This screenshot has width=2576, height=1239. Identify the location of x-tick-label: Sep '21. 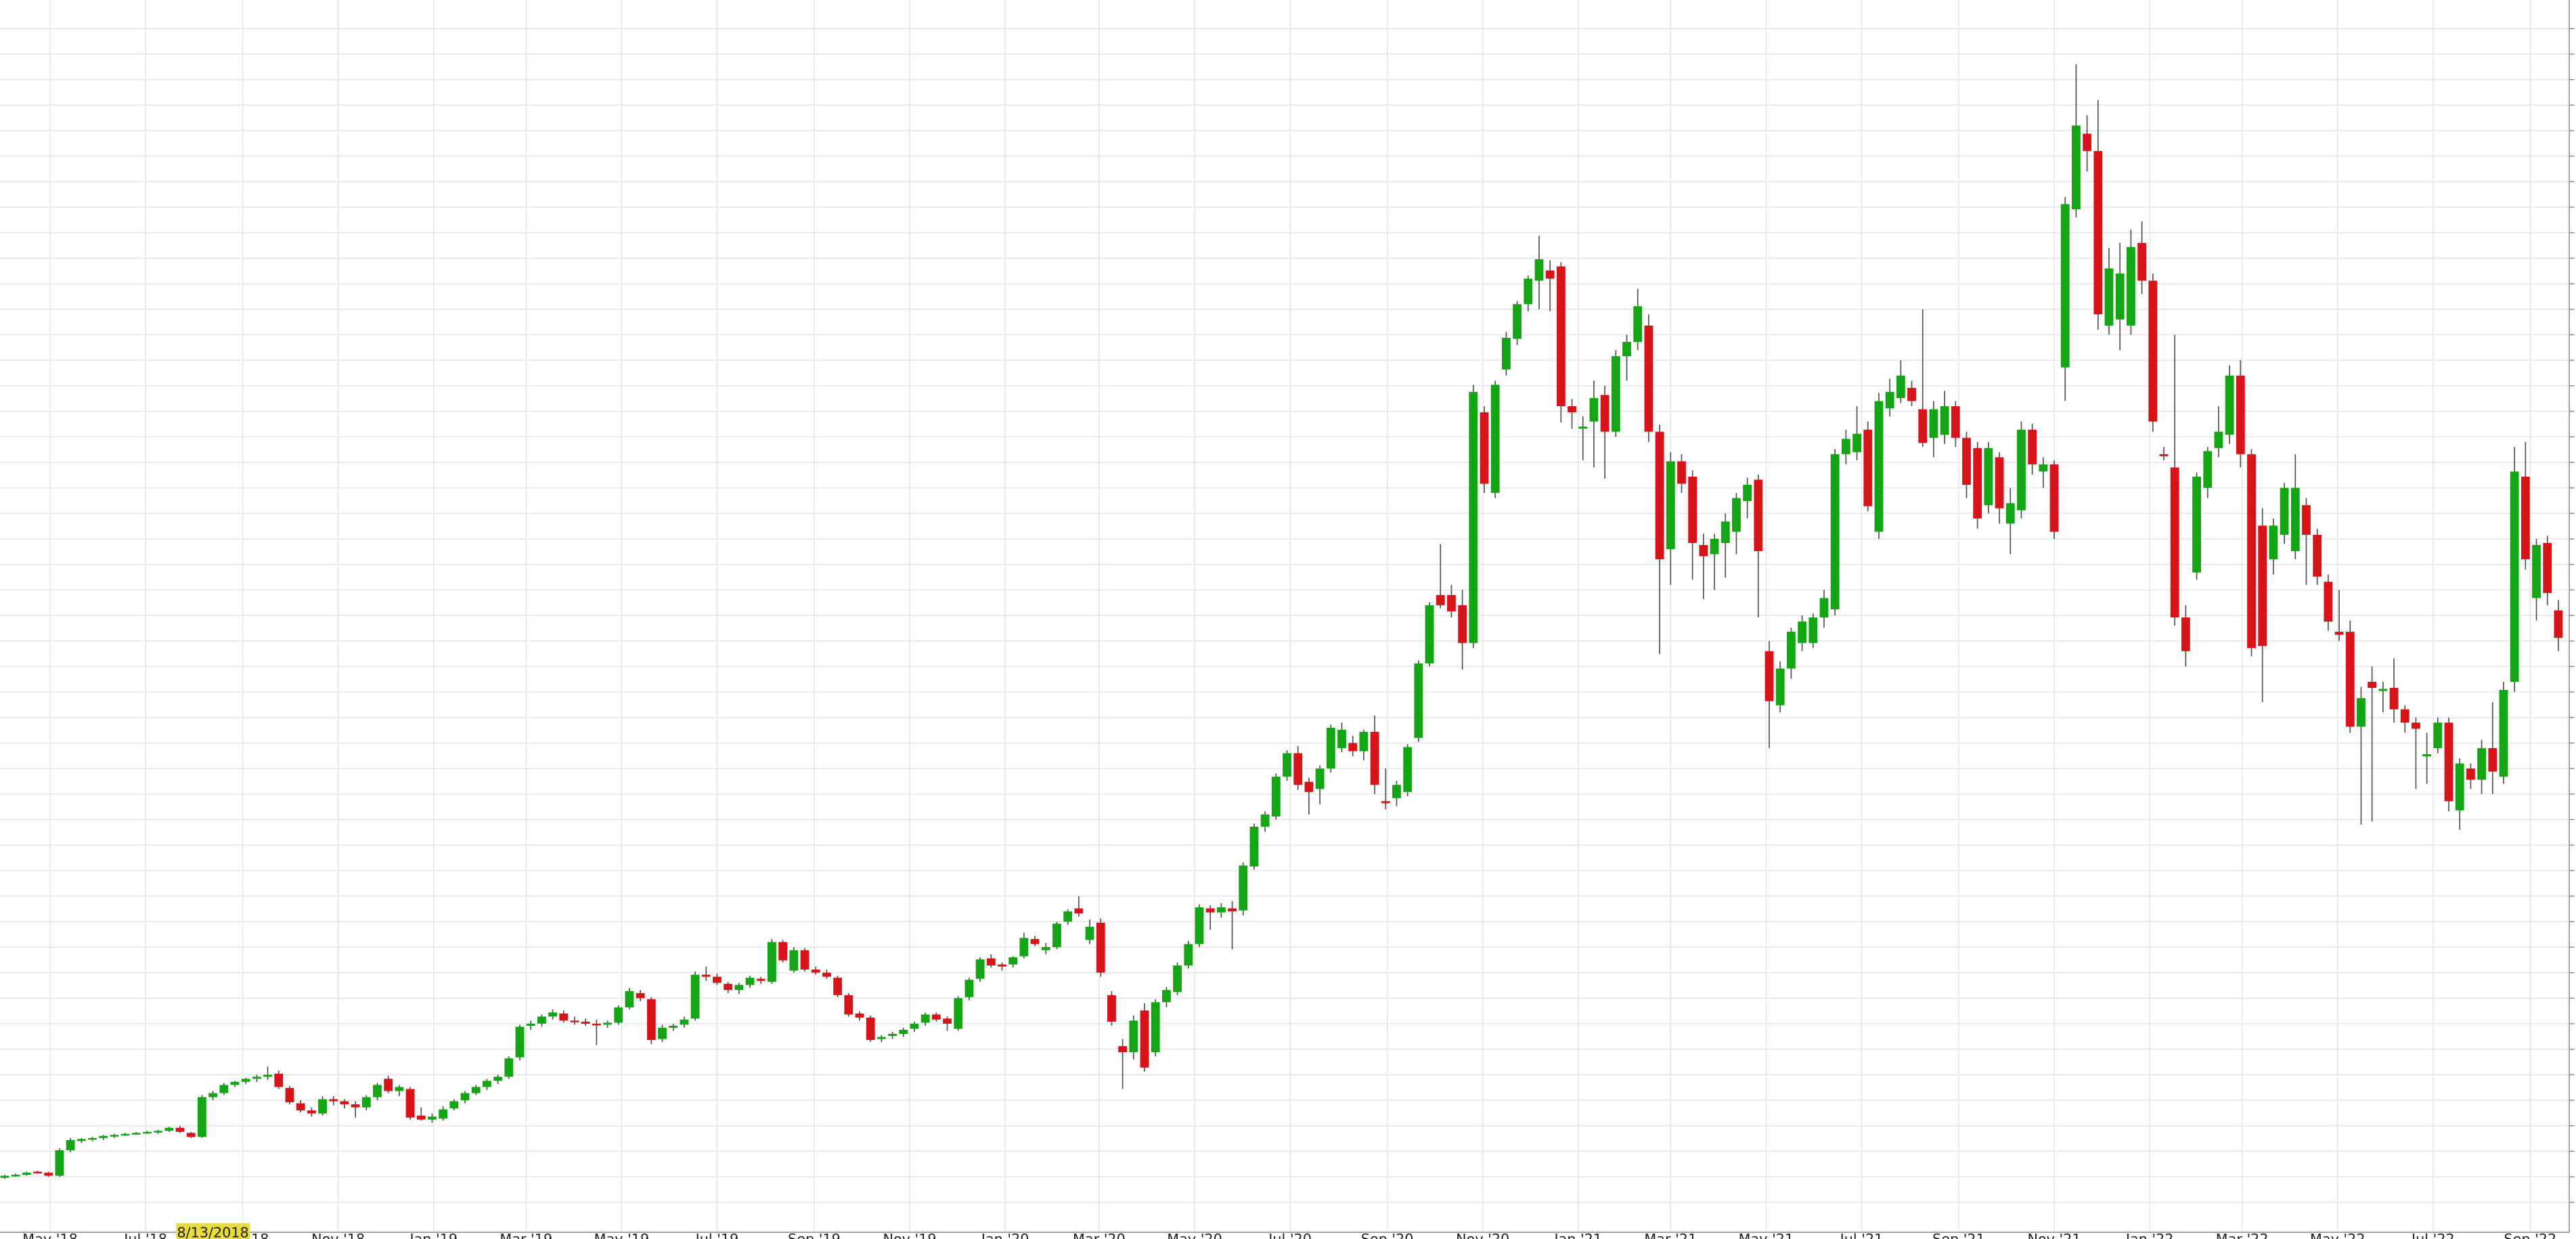
(1958, 1235).